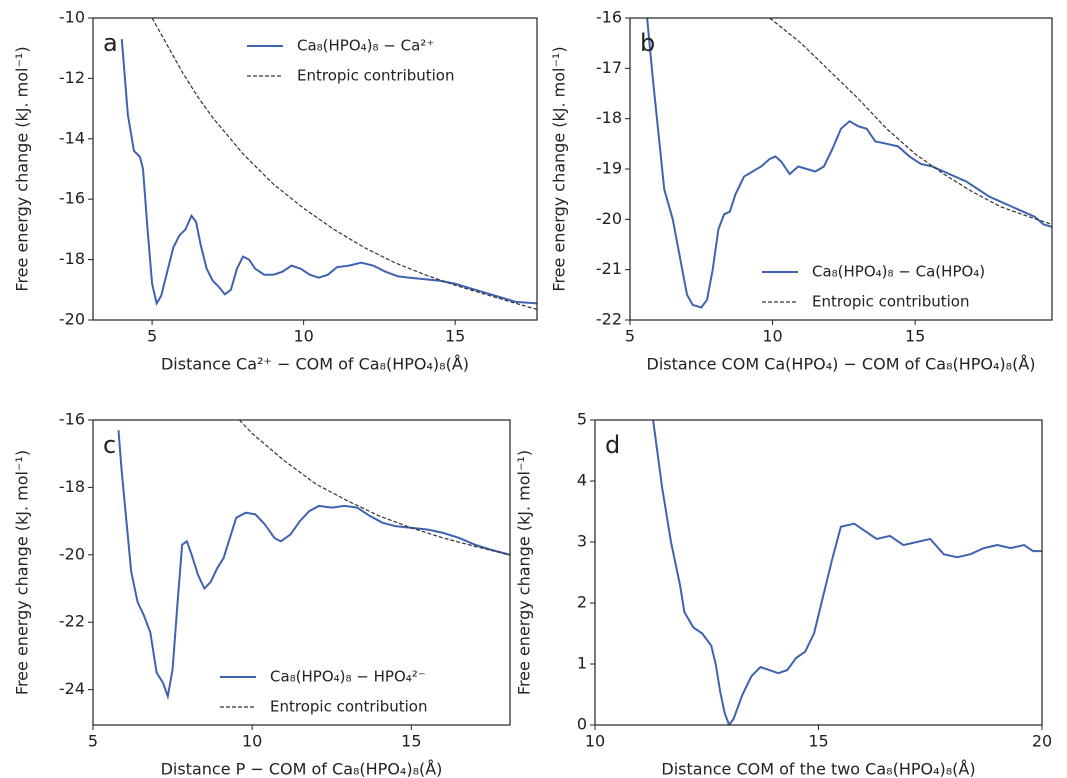  Describe the element at coordinates (302, 769) in the screenshot. I see `x-axis-label: Distance P − COM of Ca₈(HPO₄)₈(Å)` at that location.